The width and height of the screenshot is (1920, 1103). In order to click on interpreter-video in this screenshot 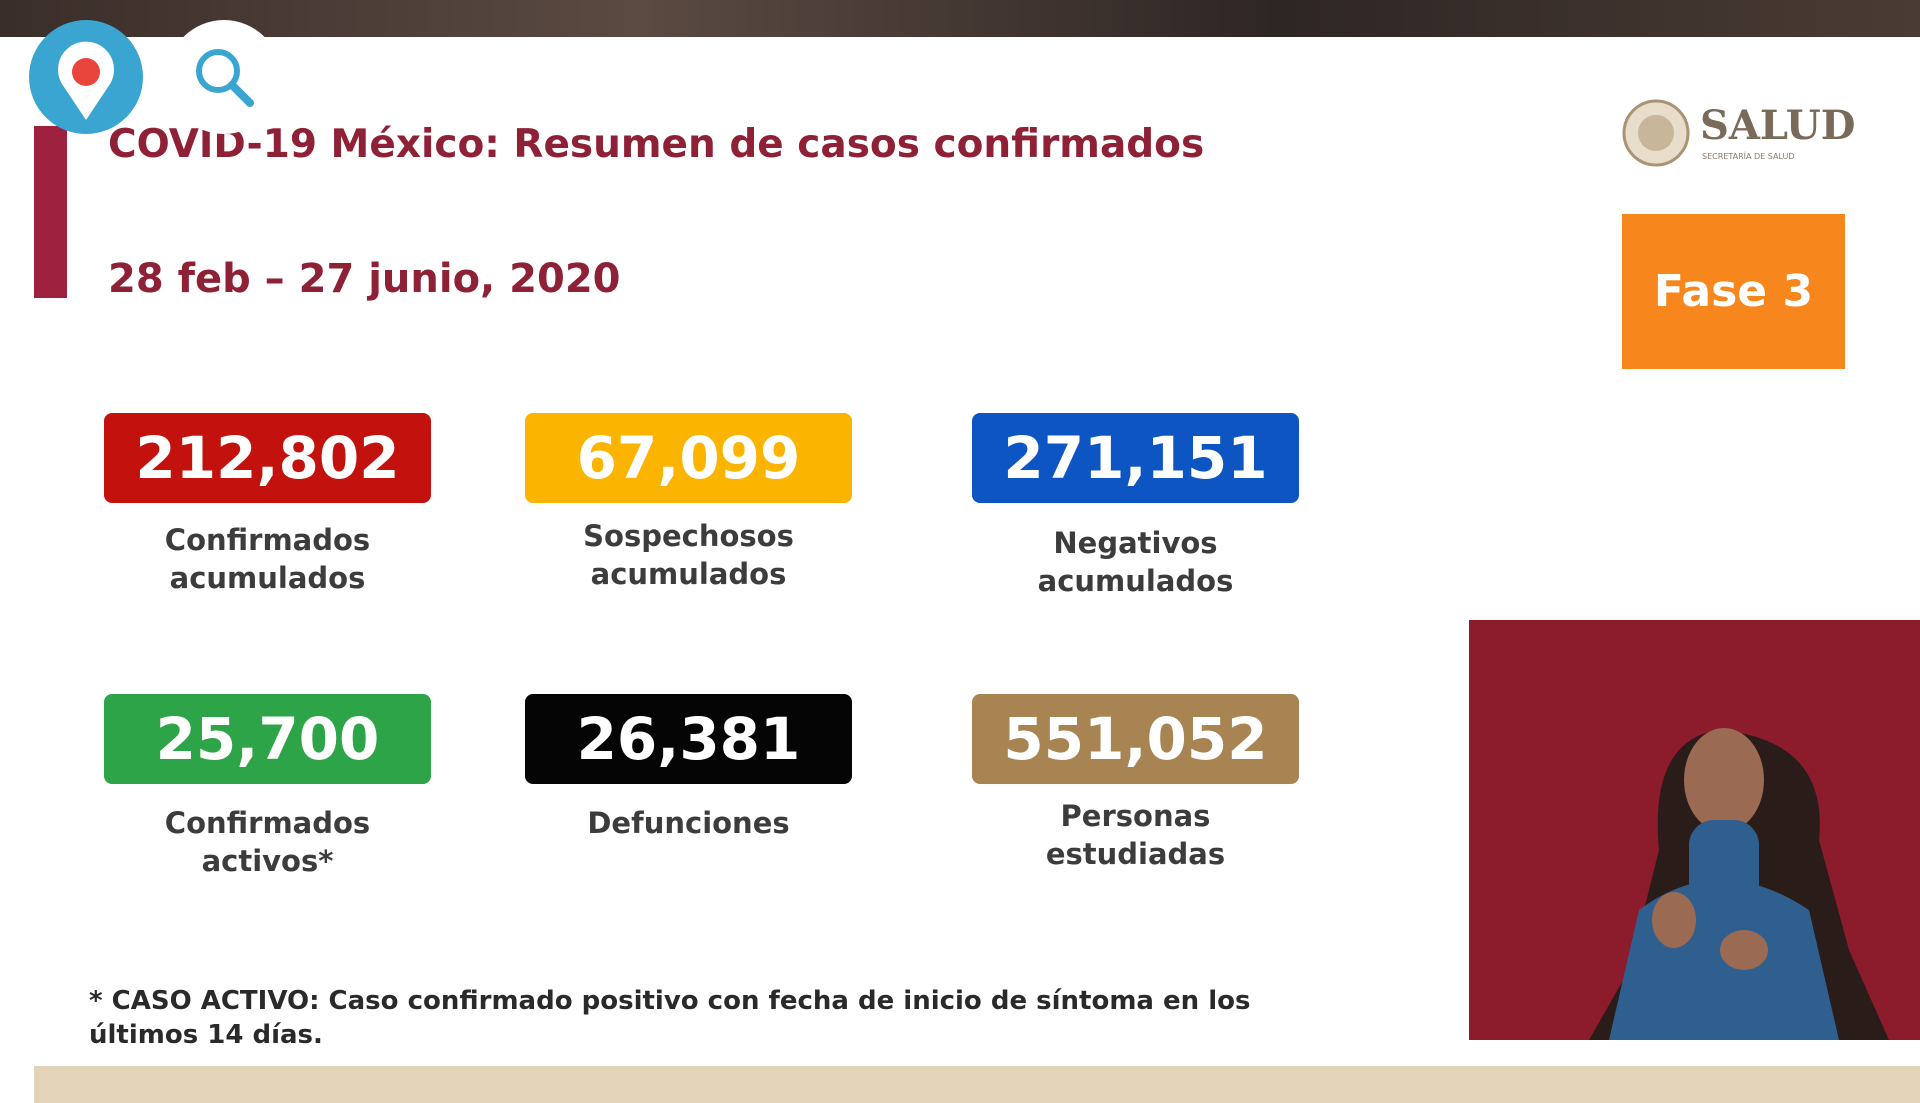, I will do `click(1694, 830)`.